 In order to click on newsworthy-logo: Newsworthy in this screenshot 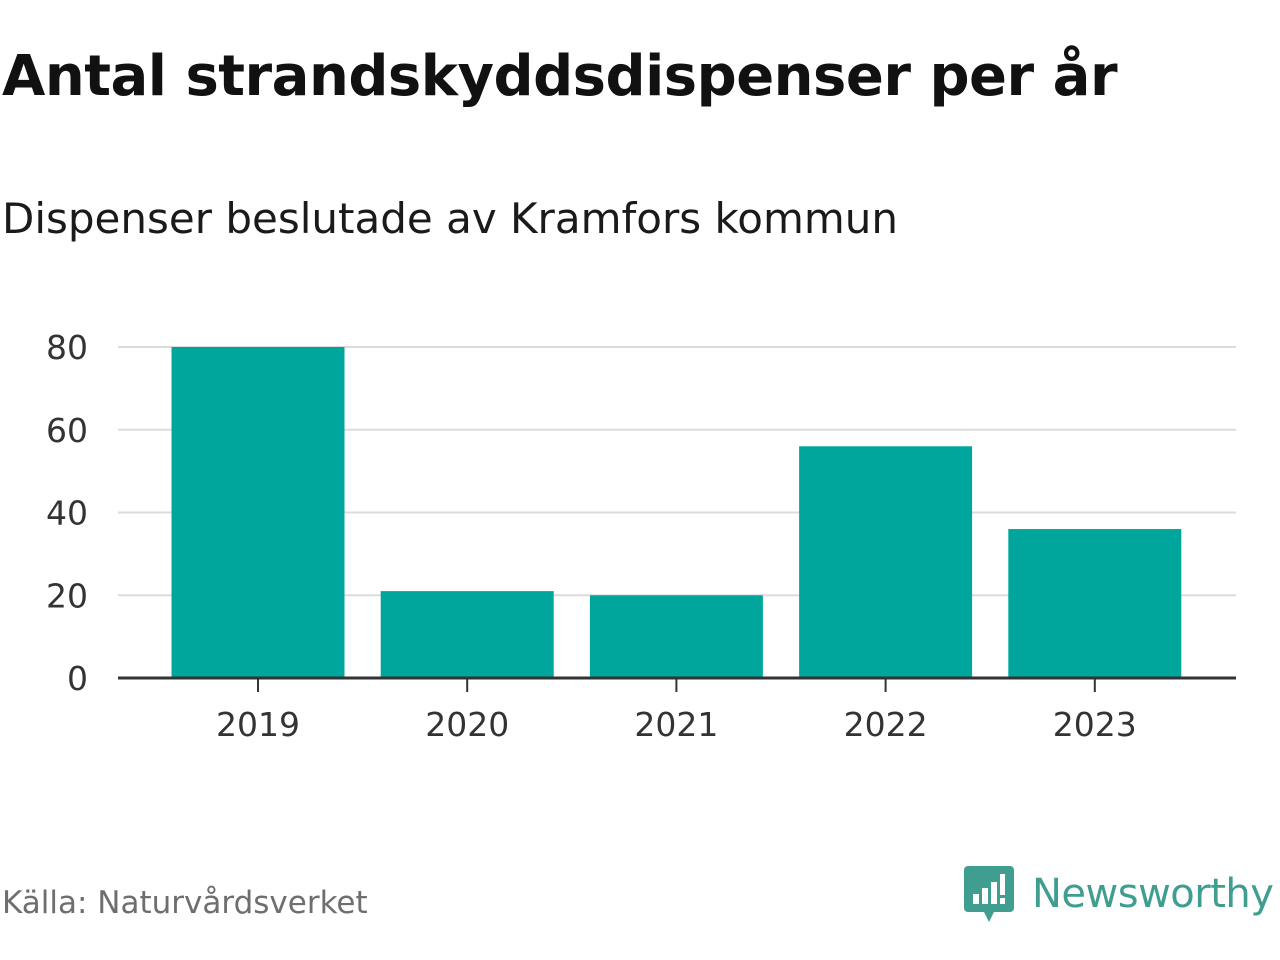, I will do `click(1119, 894)`.